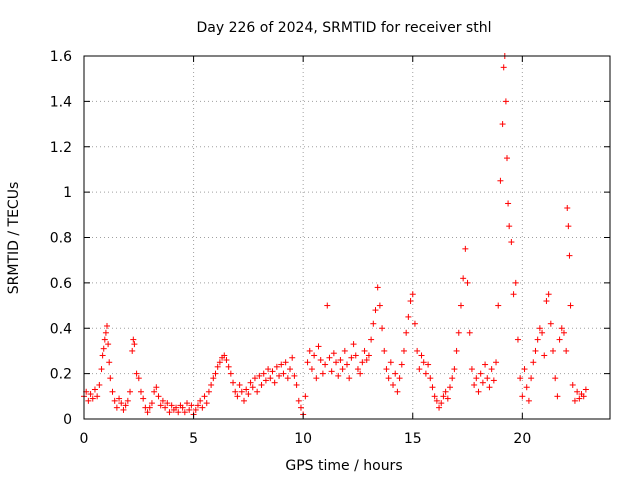 This screenshot has height=480, width=640. I want to click on y-tick-label: 0, so click(67, 420).